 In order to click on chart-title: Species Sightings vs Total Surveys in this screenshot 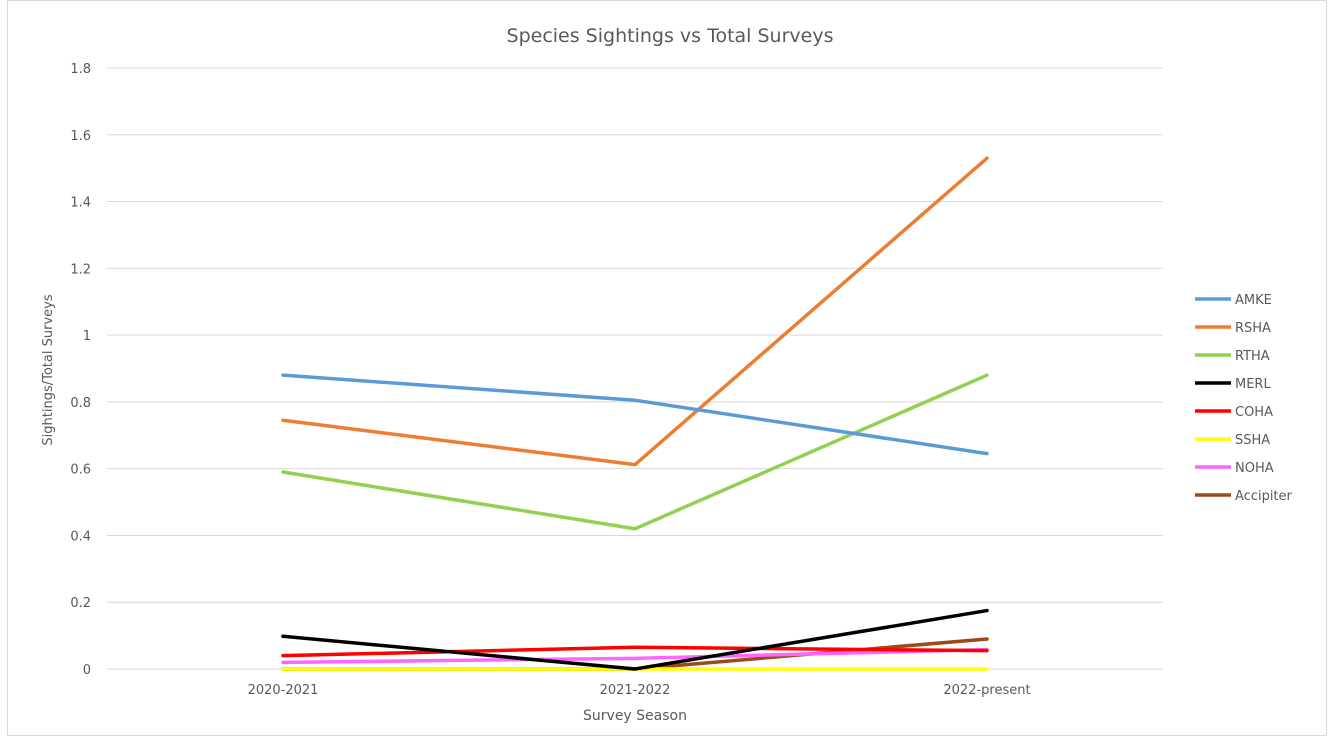, I will do `click(670, 36)`.